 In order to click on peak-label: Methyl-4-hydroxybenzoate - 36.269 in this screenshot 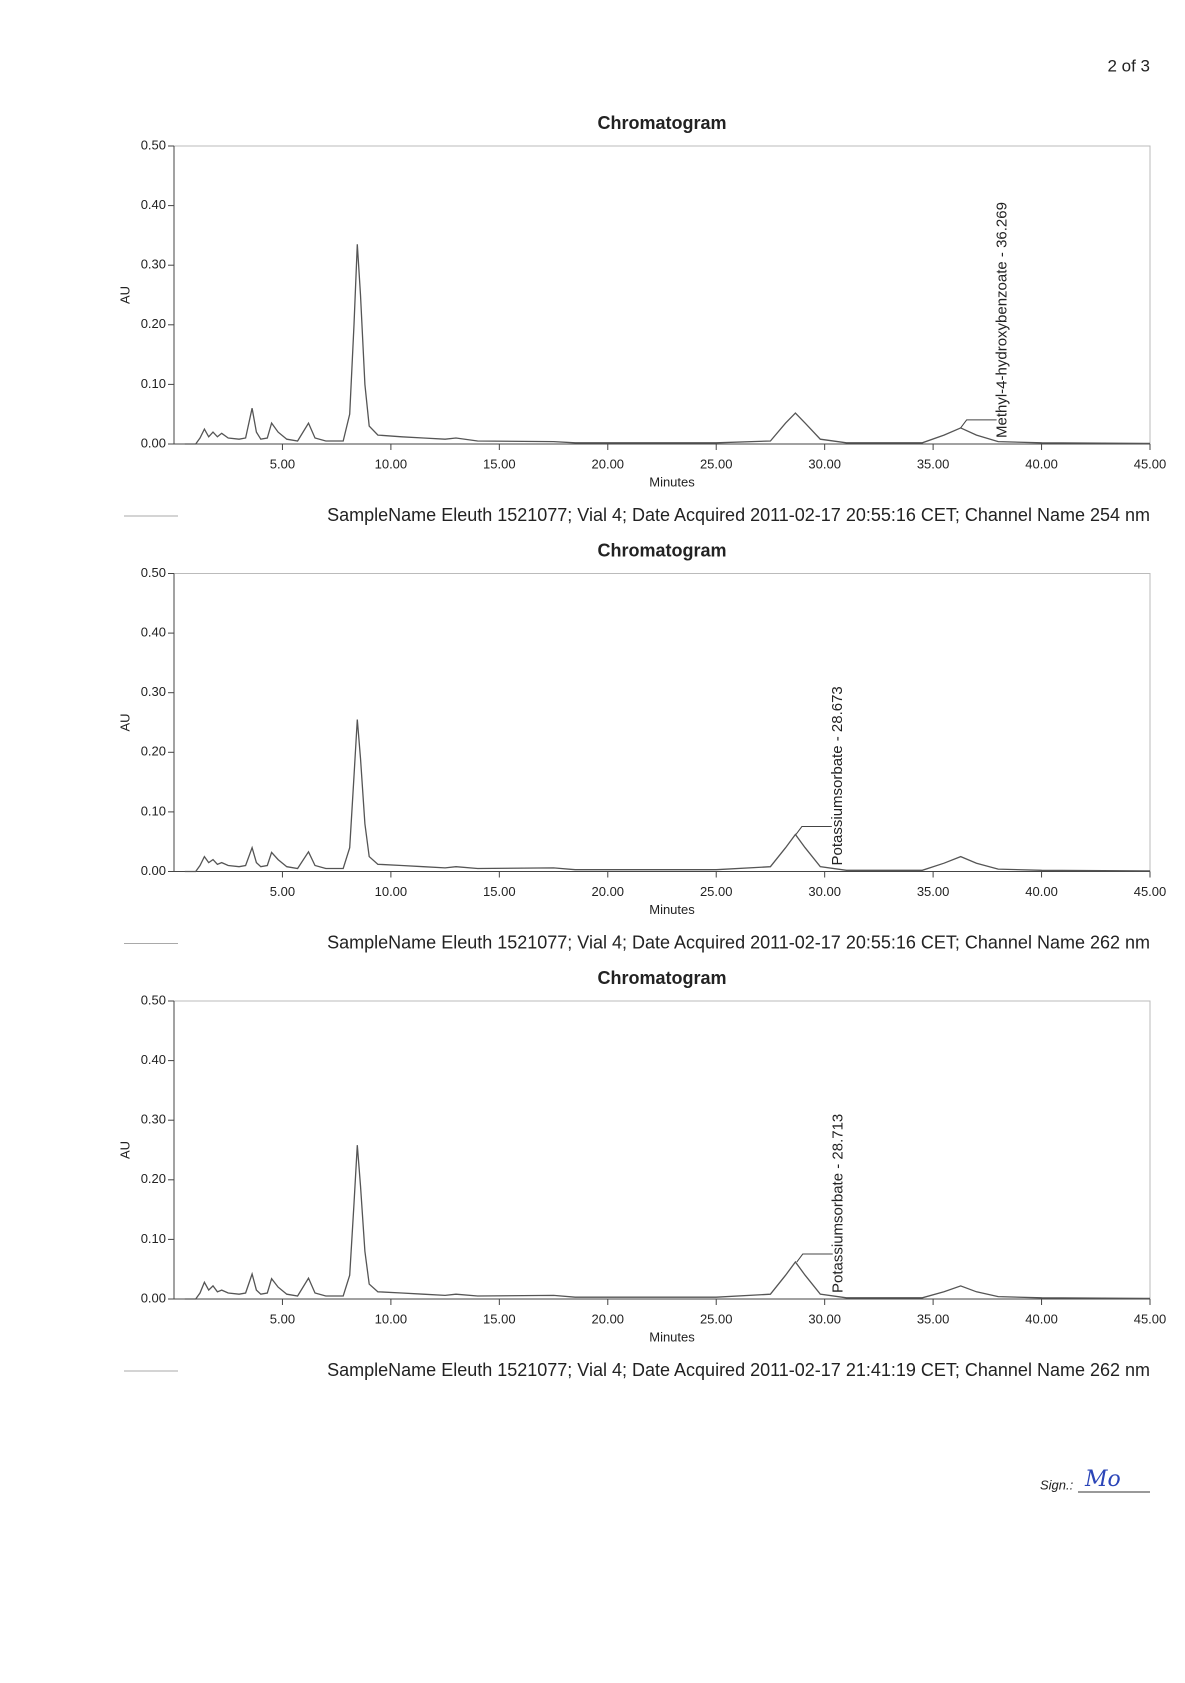, I will do `click(1002, 320)`.